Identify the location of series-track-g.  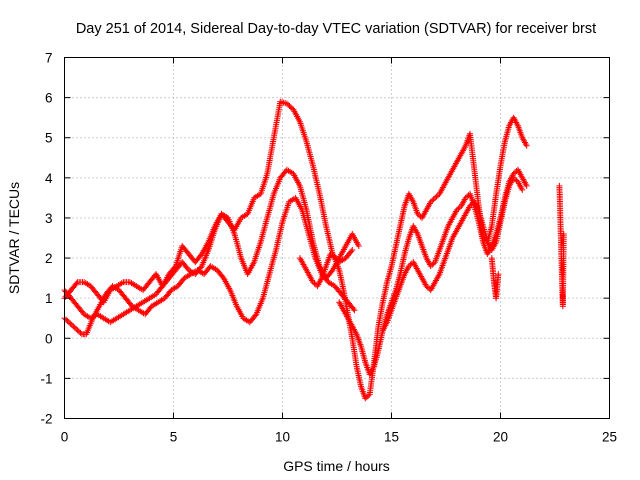
(495, 278).